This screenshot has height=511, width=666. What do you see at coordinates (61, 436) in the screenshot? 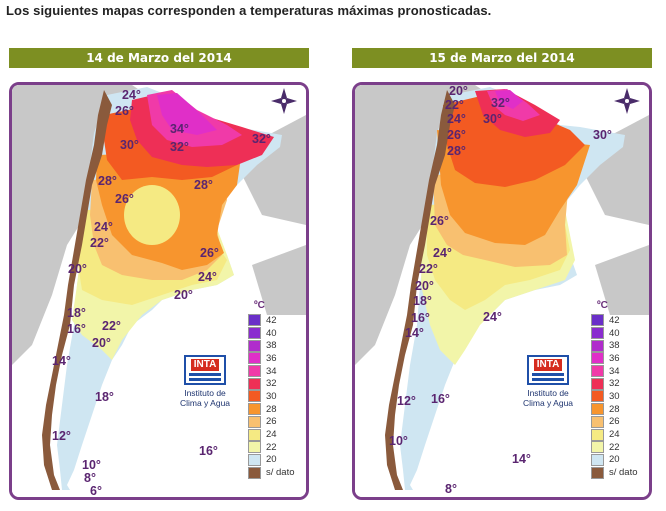
I see `temp-label: 12°` at bounding box center [61, 436].